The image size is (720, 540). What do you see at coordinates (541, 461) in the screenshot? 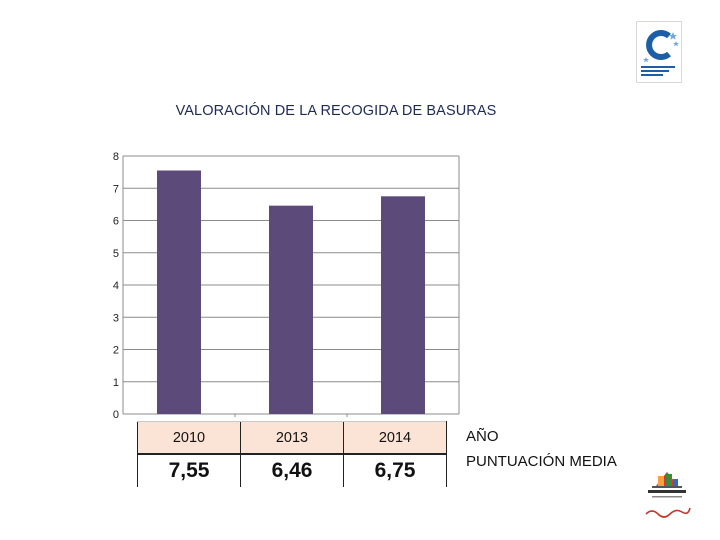
I see `row-label-score: PUNTUACIÓN MEDIA` at bounding box center [541, 461].